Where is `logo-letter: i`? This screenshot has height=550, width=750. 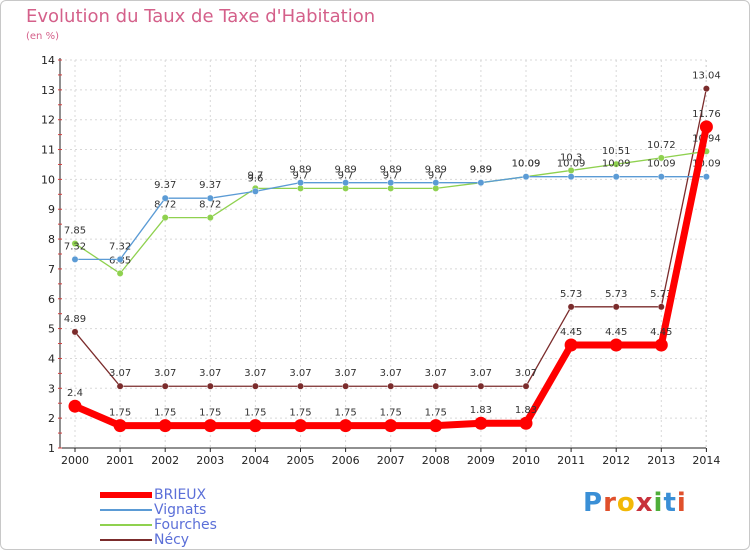
logo-letter: i is located at coordinates (658, 503).